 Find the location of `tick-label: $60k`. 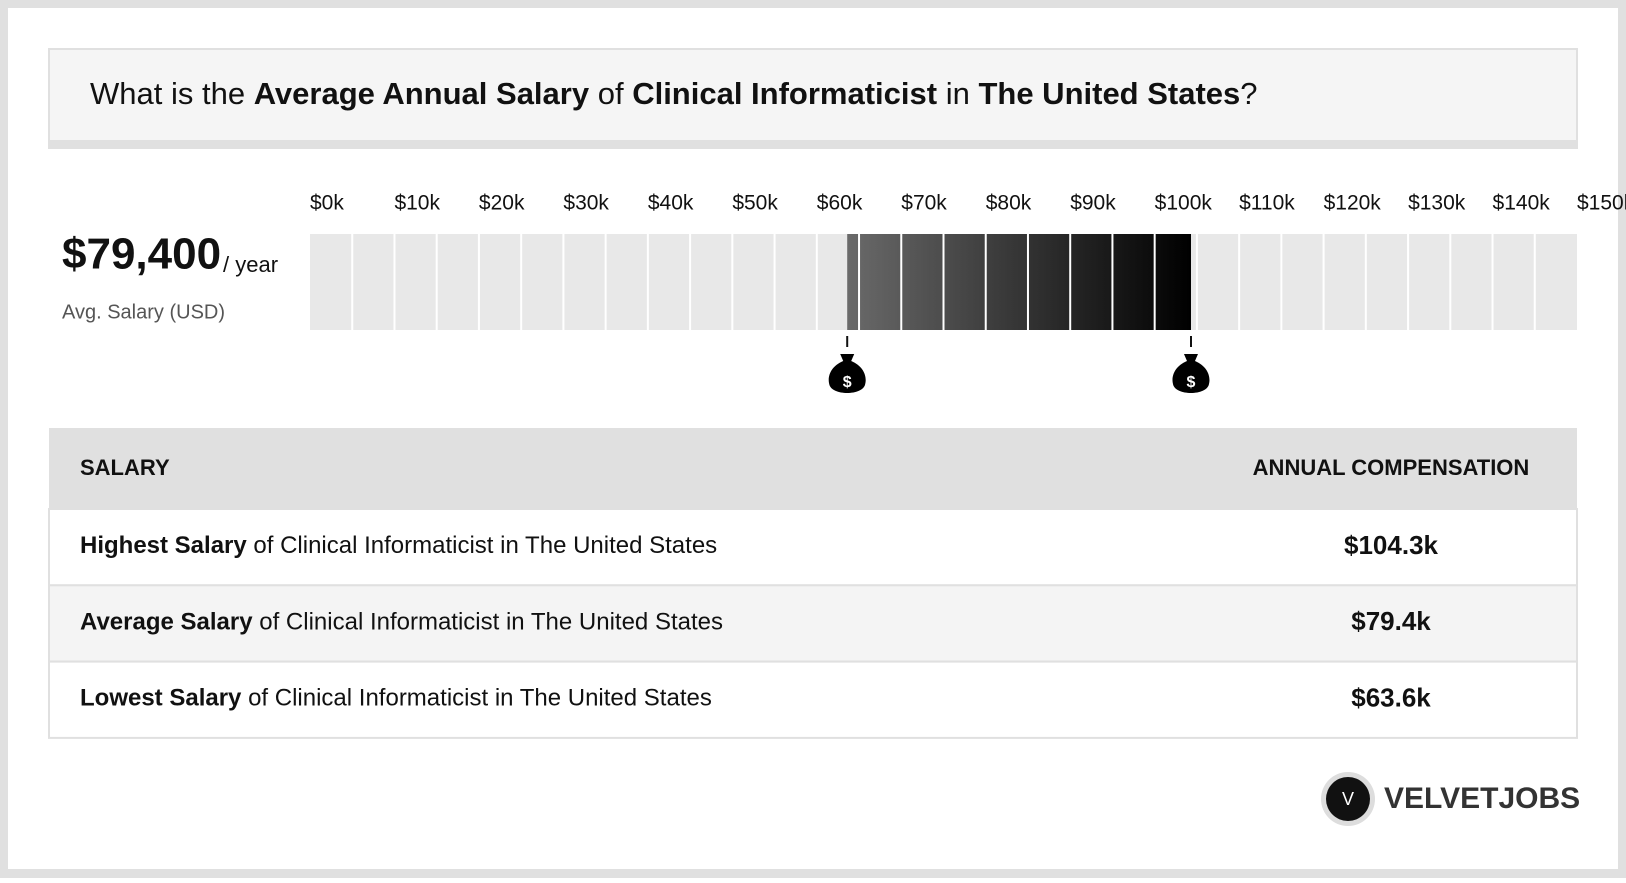

tick-label: $60k is located at coordinates (840, 203).